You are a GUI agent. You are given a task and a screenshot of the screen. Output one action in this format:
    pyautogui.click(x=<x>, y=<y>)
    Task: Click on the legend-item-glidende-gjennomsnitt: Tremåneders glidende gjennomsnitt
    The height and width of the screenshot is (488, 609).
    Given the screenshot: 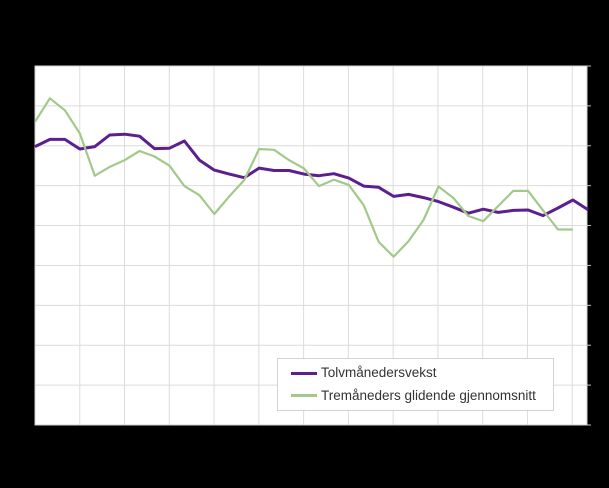 What is the action you would take?
    pyautogui.click(x=422, y=396)
    